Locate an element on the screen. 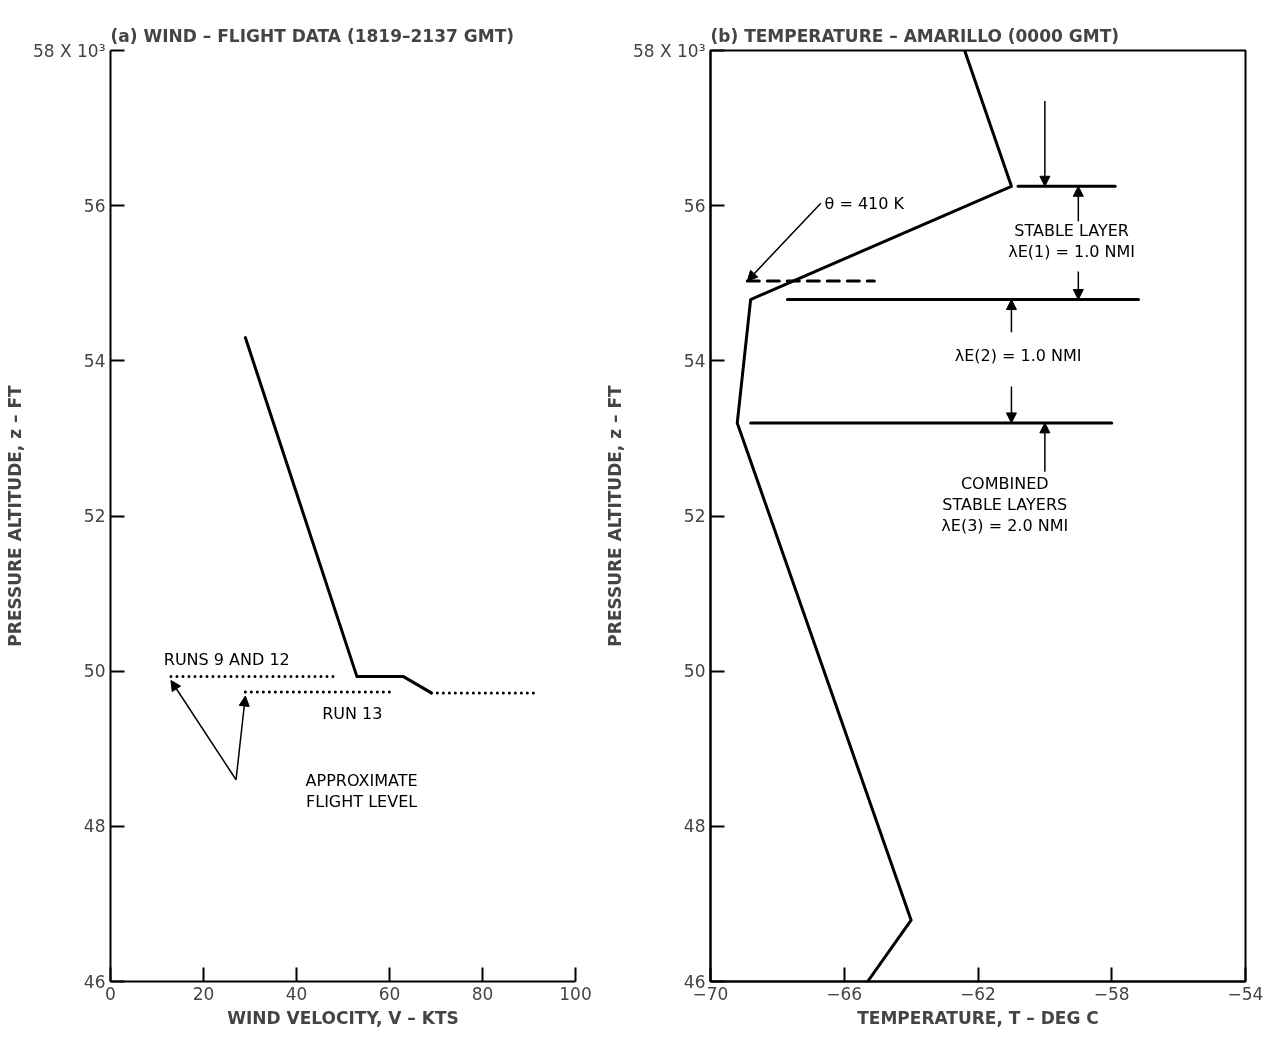  y-tick-label: 46 is located at coordinates (94, 981).